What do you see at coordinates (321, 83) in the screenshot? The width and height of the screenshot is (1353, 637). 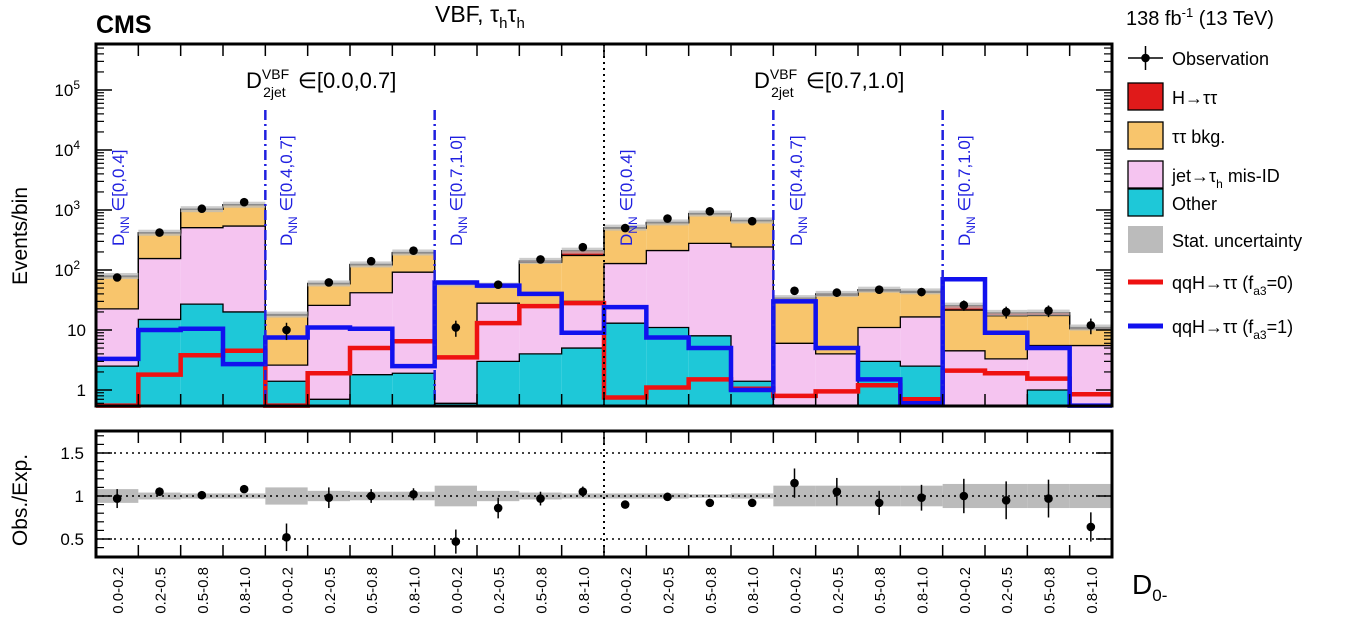 I see `region-label-low: DVBF 2jet ∈[0.0,0.7]` at bounding box center [321, 83].